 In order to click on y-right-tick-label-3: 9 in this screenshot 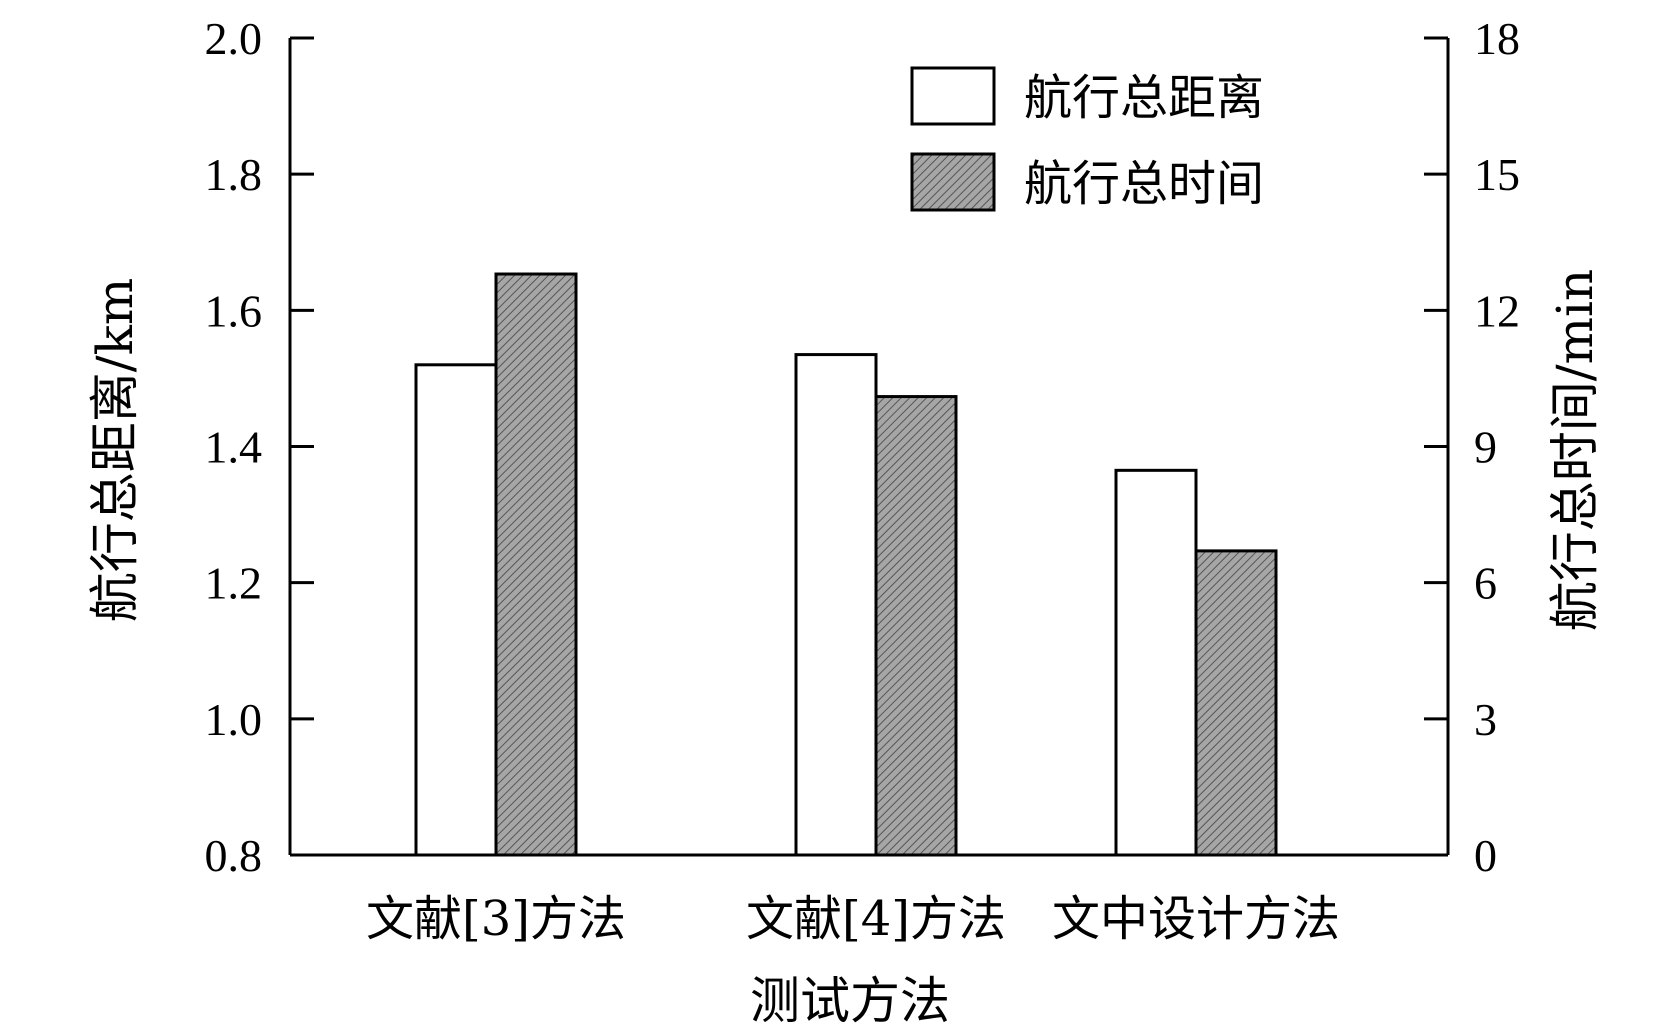, I will do `click(1485, 447)`.